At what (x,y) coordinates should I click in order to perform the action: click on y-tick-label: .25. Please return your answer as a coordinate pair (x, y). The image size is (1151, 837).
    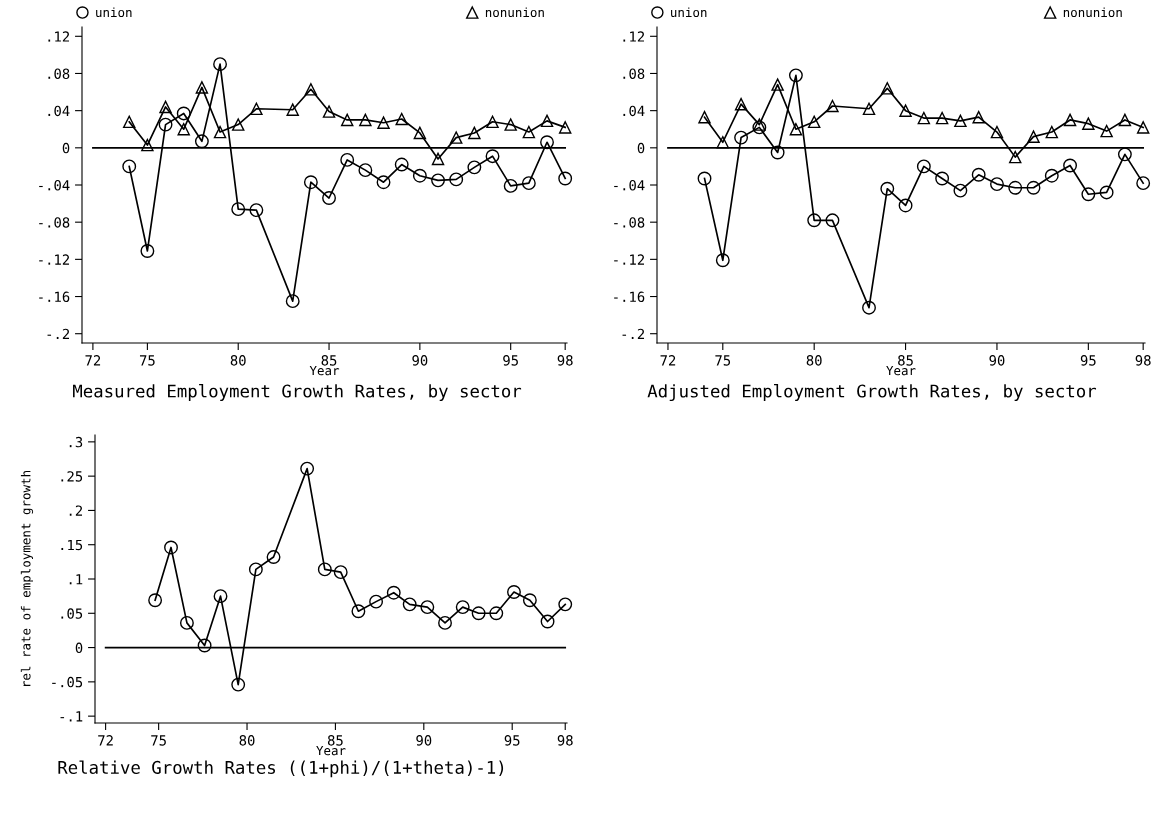
    Looking at the image, I should click on (72, 476).